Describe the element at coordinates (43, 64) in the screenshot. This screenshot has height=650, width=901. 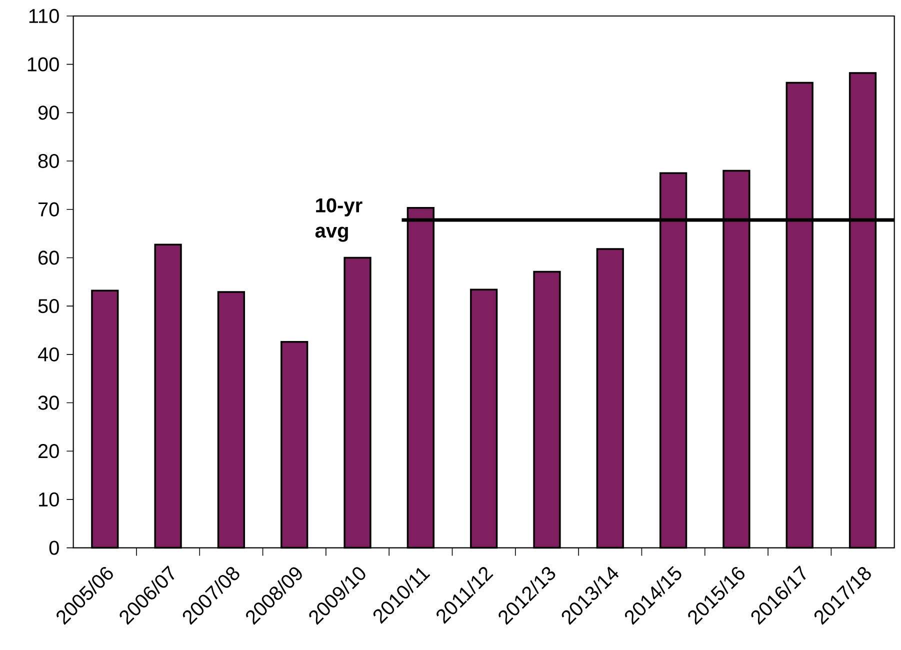
I see `y-tick-label: 100` at that location.